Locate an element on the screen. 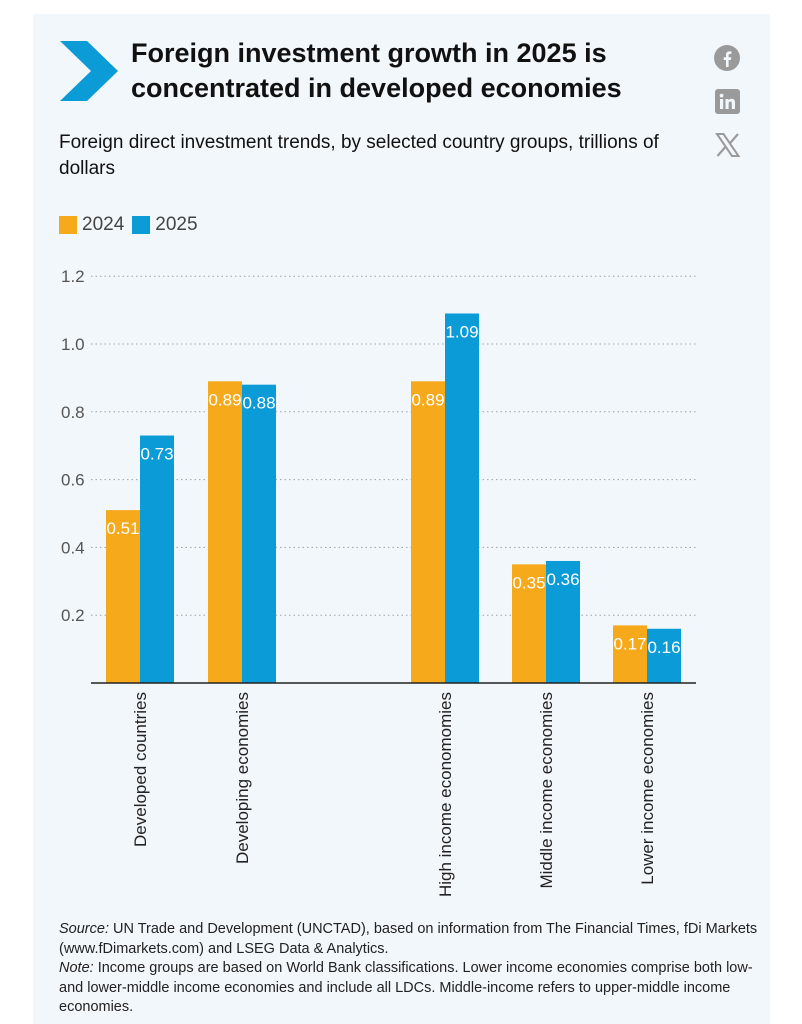  x-tick-label: High income economomies is located at coordinates (445, 794).